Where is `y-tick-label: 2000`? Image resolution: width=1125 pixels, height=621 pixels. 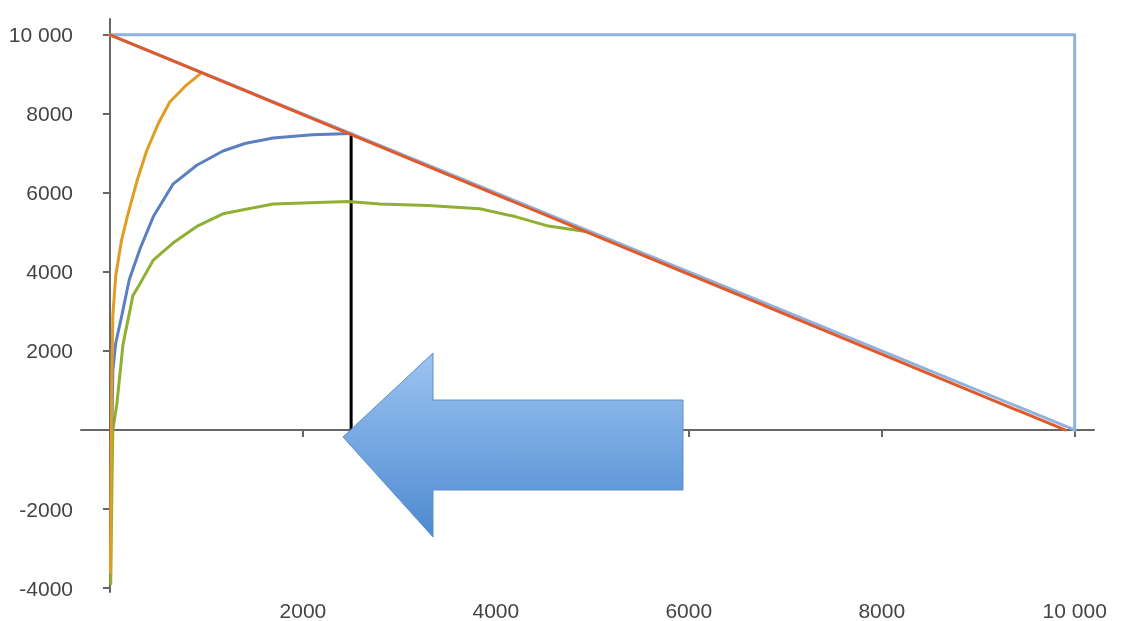 y-tick-label: 2000 is located at coordinates (49, 351).